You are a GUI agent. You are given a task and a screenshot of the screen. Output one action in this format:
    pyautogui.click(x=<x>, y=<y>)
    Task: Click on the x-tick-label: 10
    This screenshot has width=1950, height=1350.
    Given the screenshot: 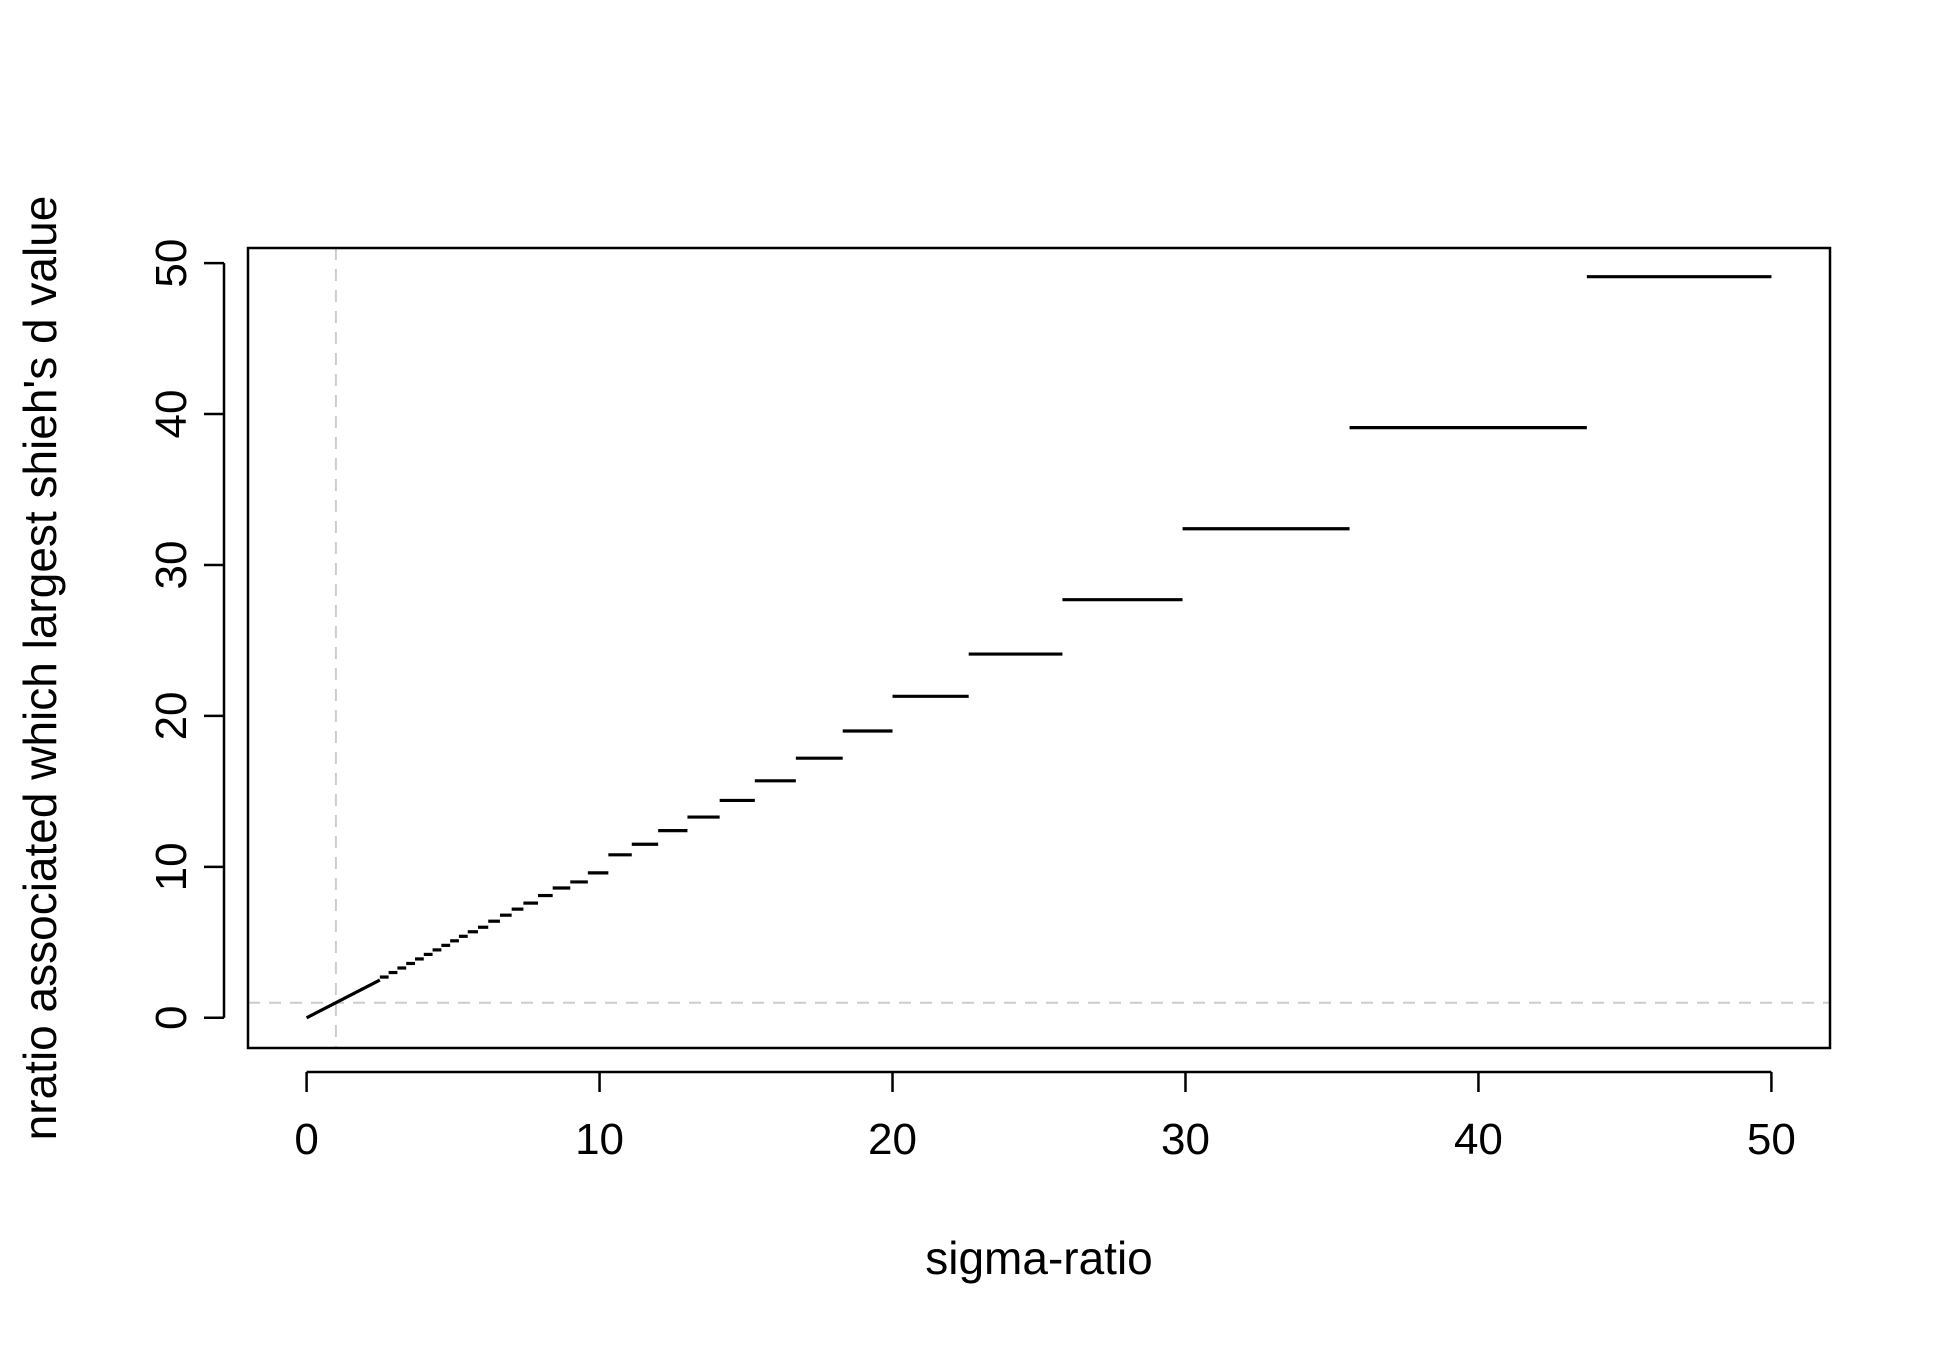 What is the action you would take?
    pyautogui.click(x=599, y=1139)
    